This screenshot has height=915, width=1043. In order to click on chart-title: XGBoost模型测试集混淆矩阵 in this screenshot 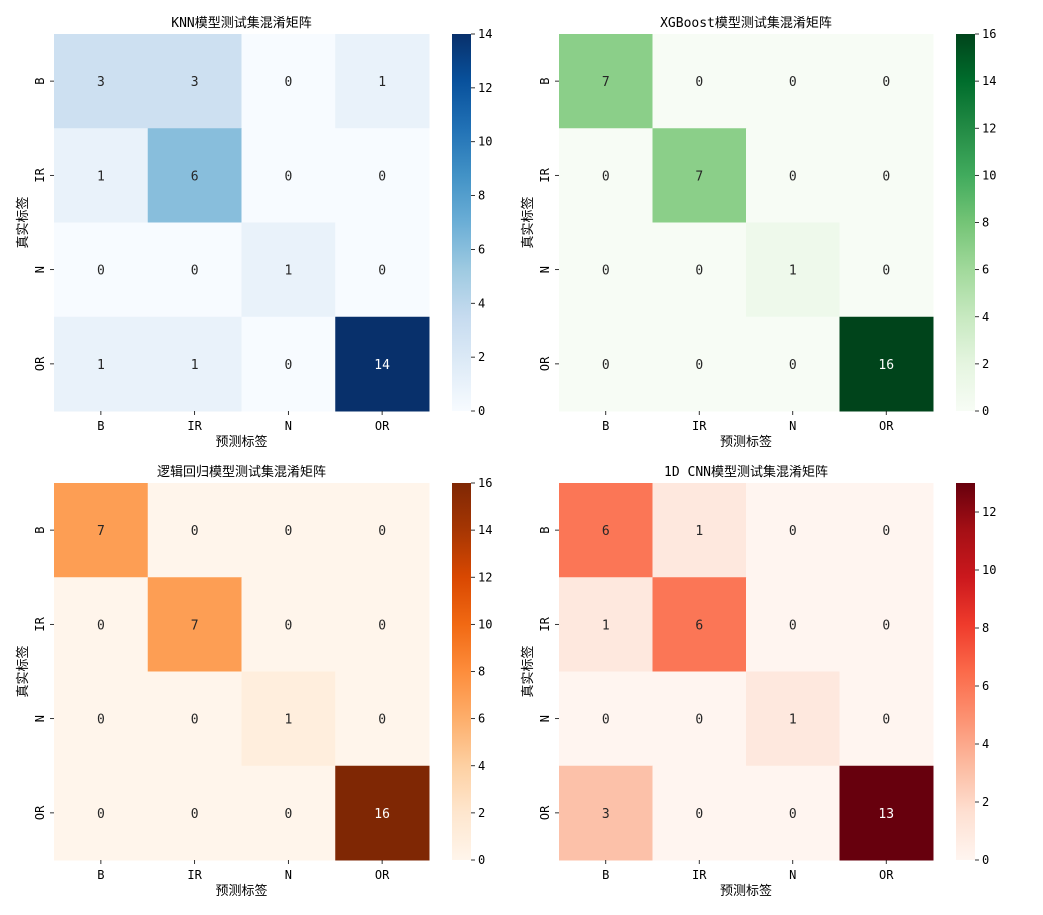, I will do `click(746, 23)`.